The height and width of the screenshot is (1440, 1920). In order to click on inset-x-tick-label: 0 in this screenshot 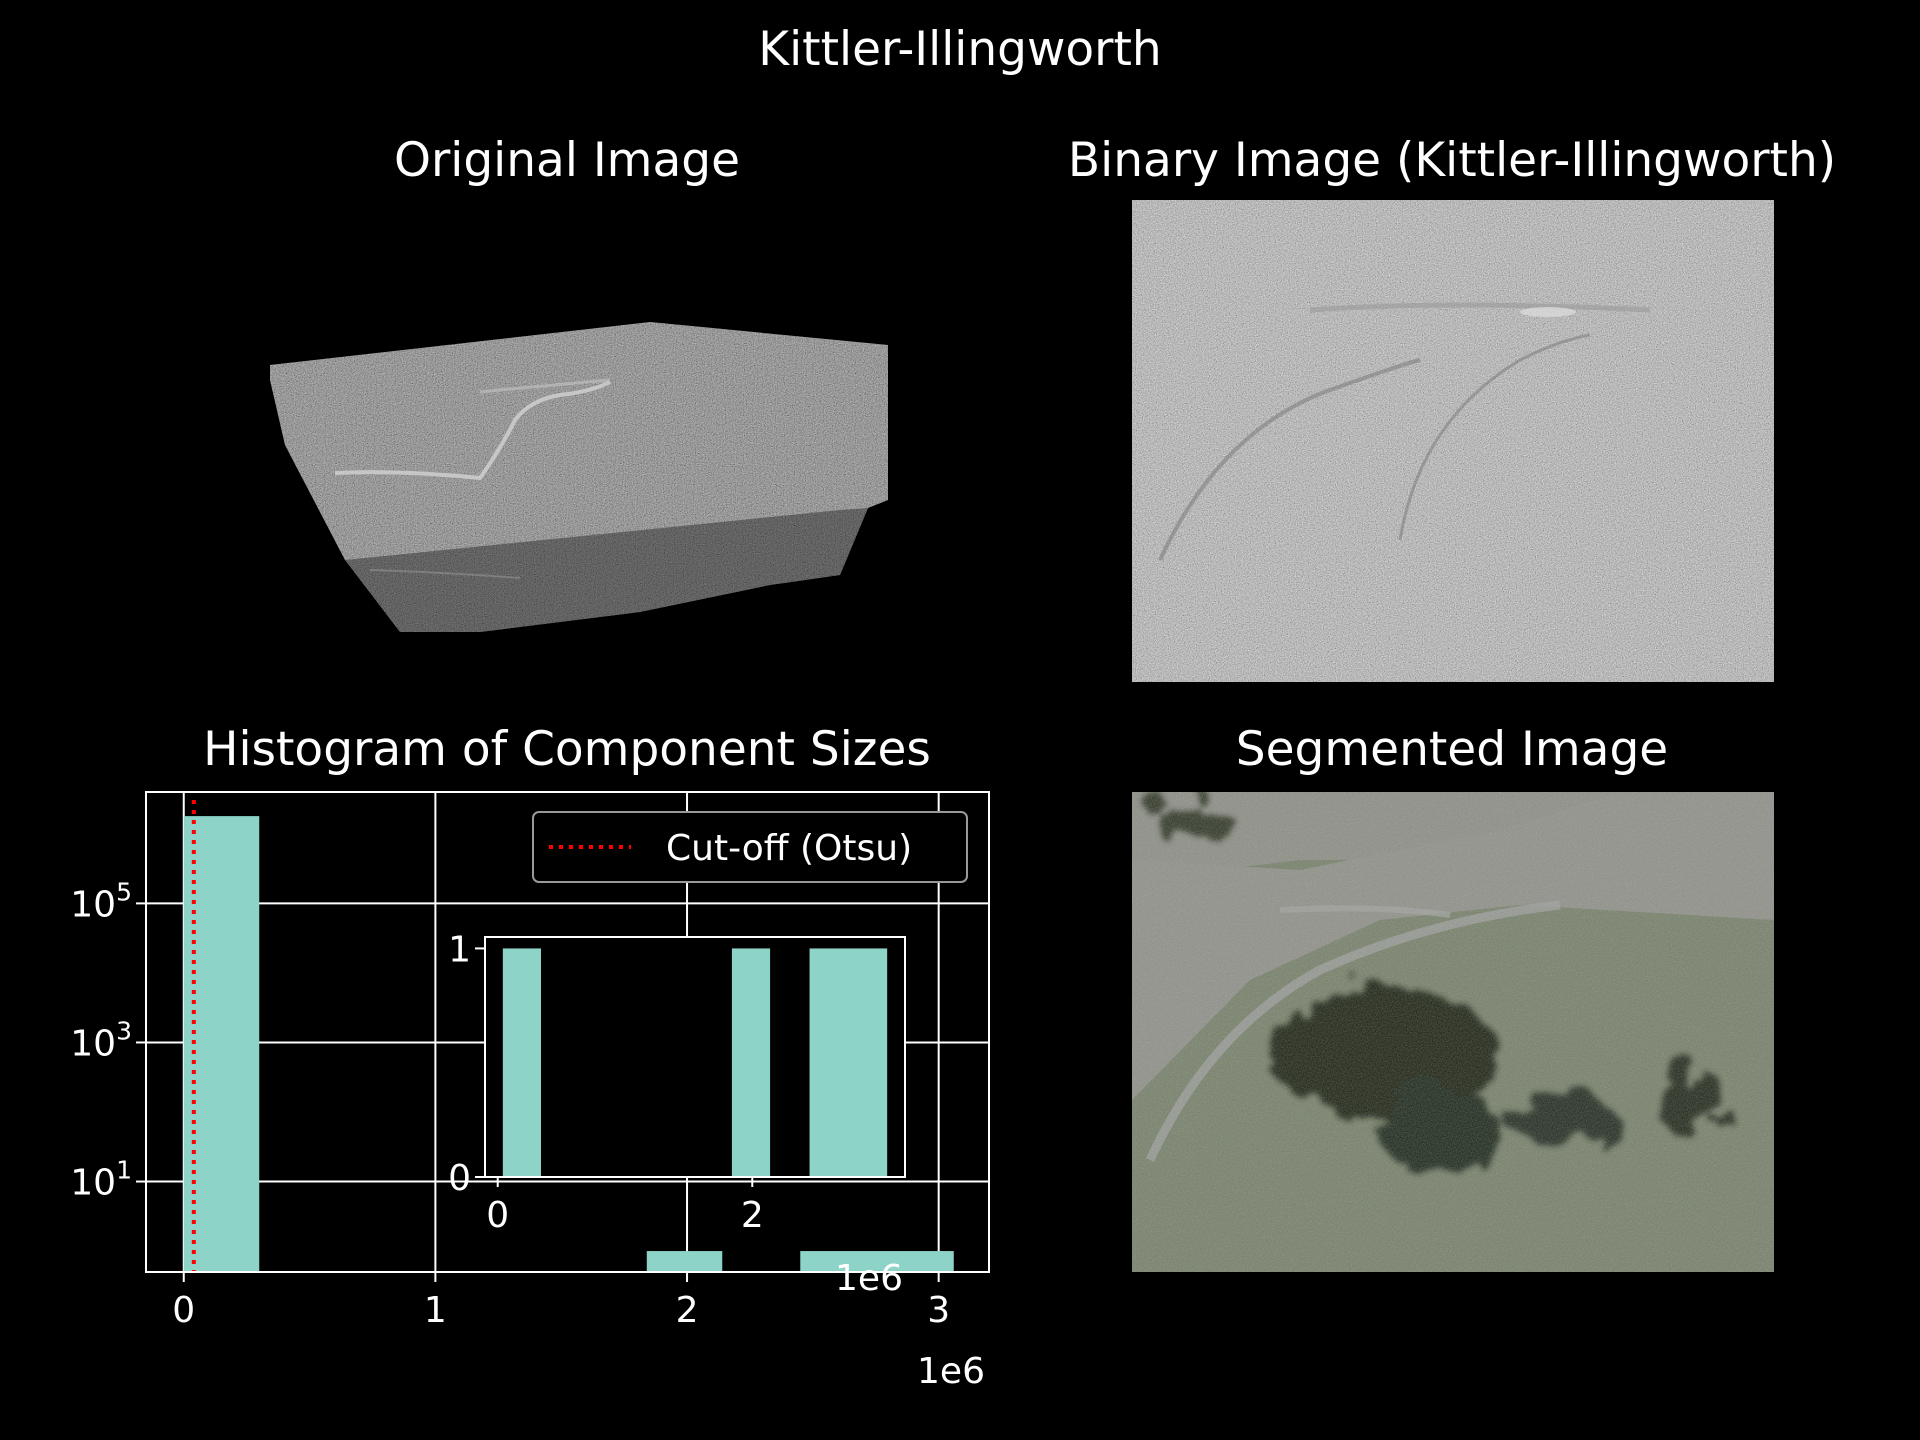, I will do `click(497, 1215)`.